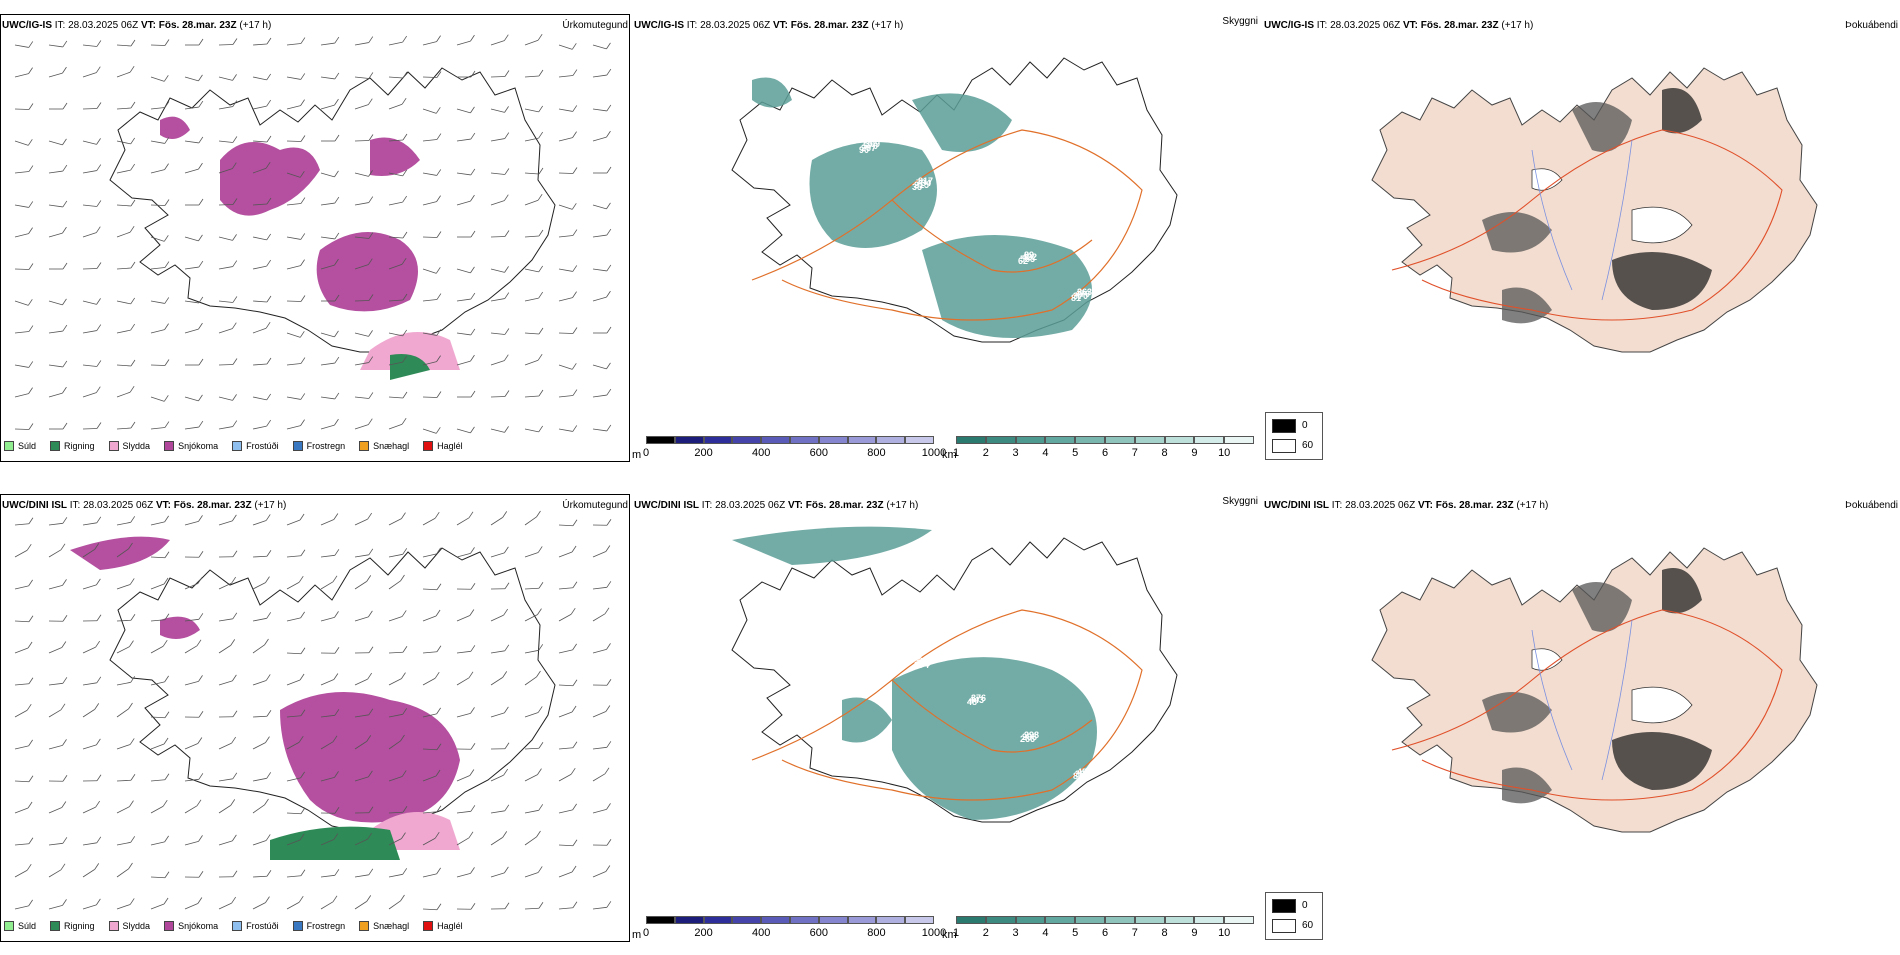 The width and height of the screenshot is (1900, 955). Describe the element at coordinates (1133, 593) in the screenshot. I see `visibility-value-label: 186` at that location.